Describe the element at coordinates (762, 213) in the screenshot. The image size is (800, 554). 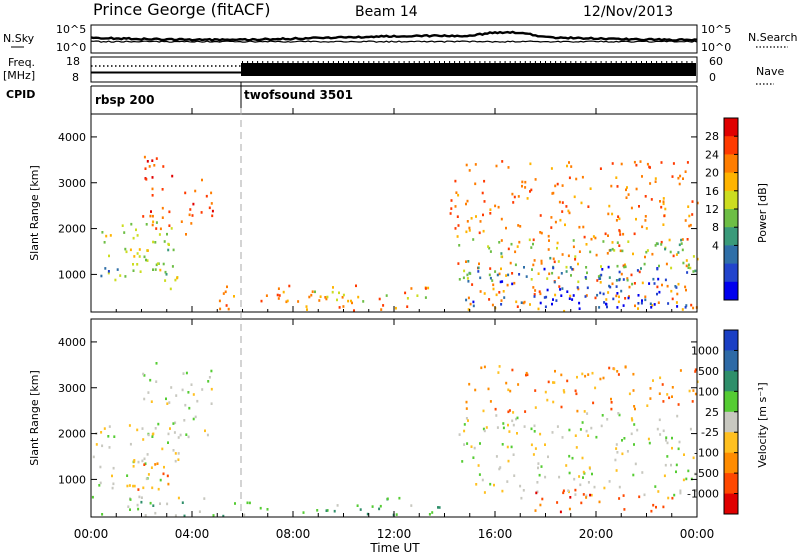
I see `power-colorbar-label: Power [dB]` at that location.